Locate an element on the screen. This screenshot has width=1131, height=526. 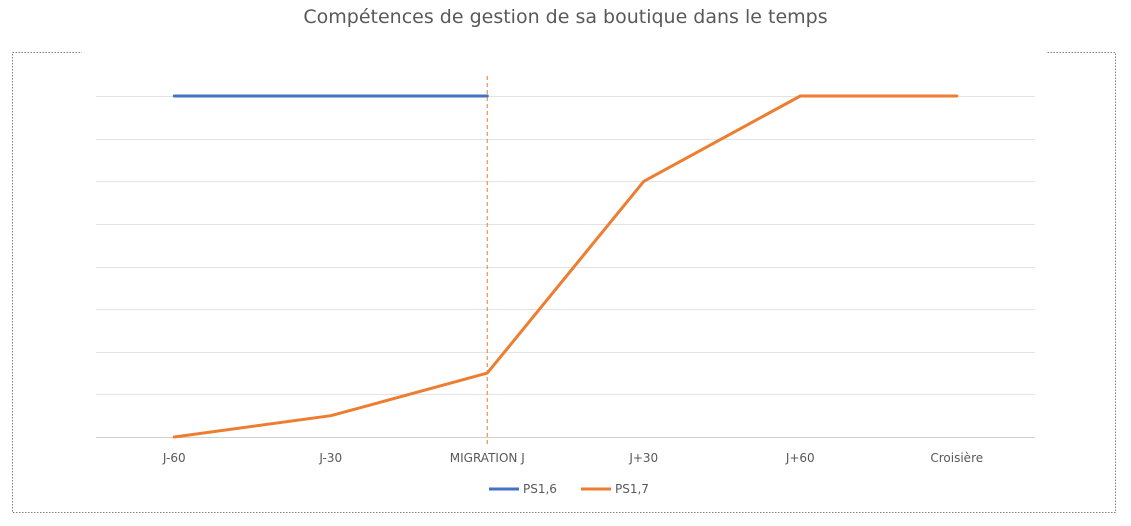
x-tick-label: Croisière is located at coordinates (956, 458).